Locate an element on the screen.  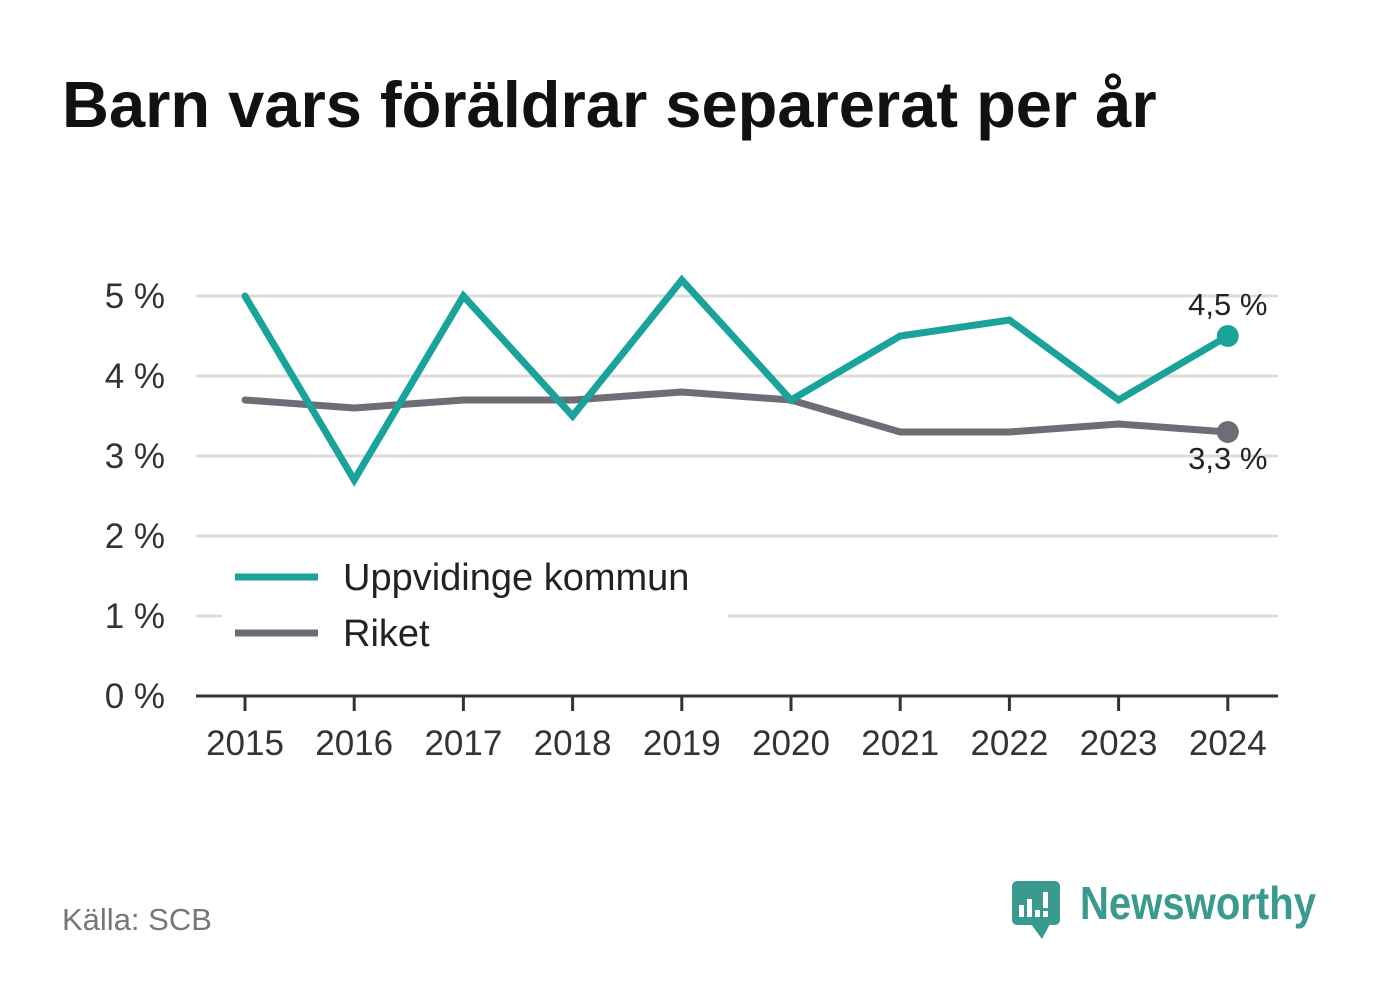
data-point-uppvidinge-2020 is located at coordinates (791, 400).